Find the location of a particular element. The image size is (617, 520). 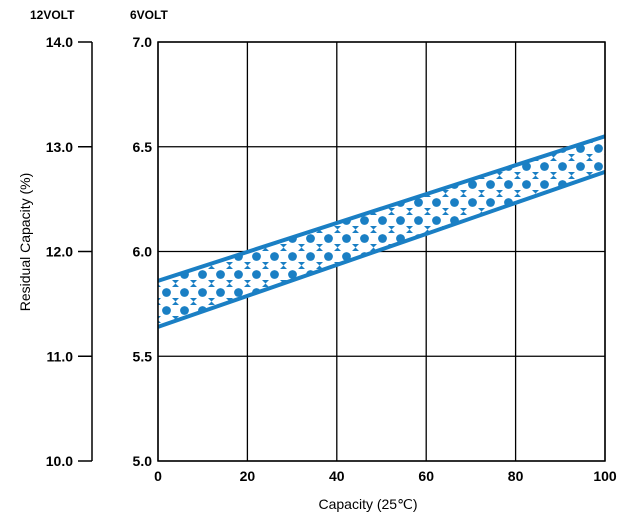

secondary-y-tick-label-3: 13.0 is located at coordinates (59, 147).